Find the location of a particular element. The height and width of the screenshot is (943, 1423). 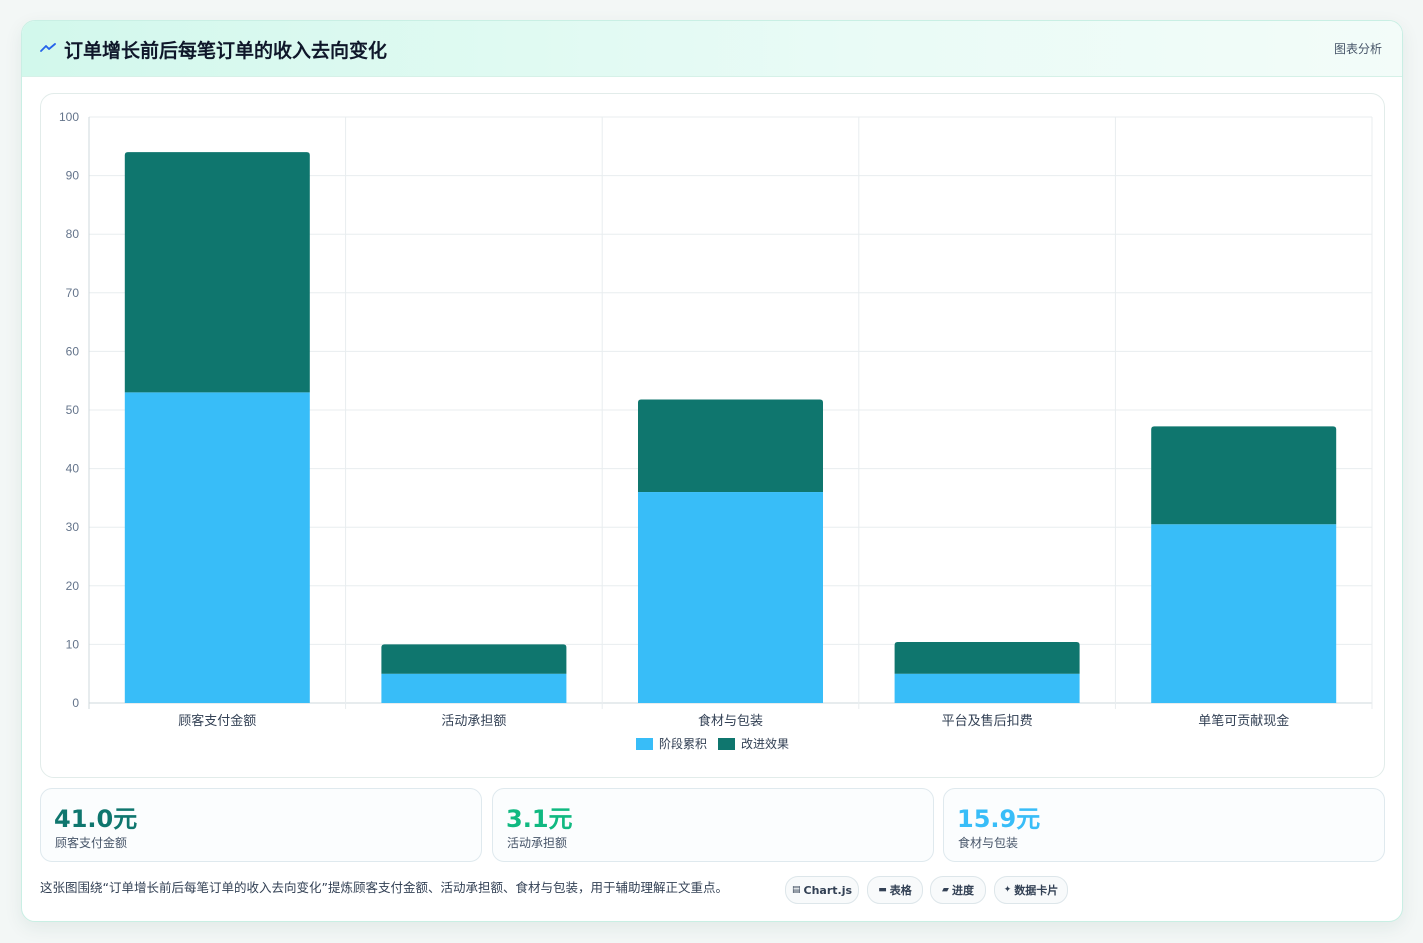

card-header: 订单增长前后每笔订单的收入去向变化 图表分析 is located at coordinates (712, 49).